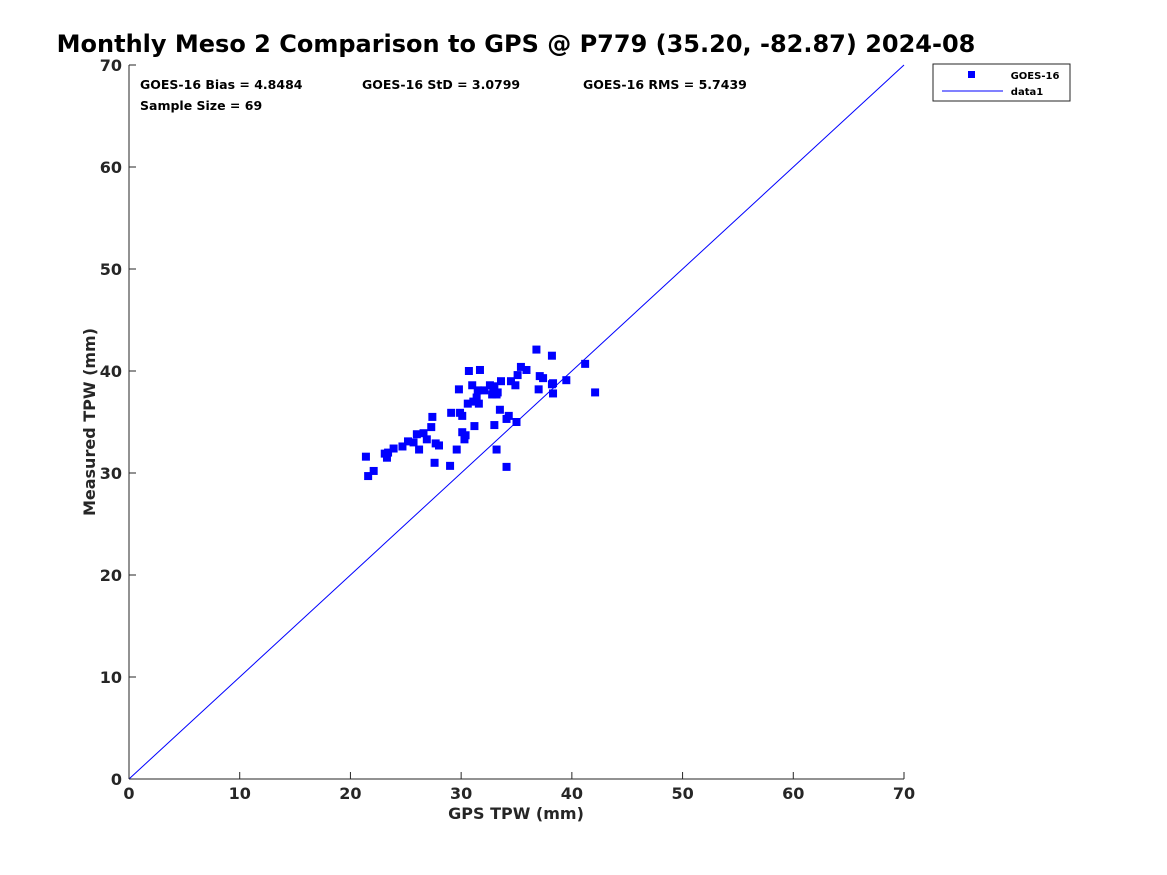 The width and height of the screenshot is (1167, 875). What do you see at coordinates (480, 413) in the screenshot?
I see `points-layer` at bounding box center [480, 413].